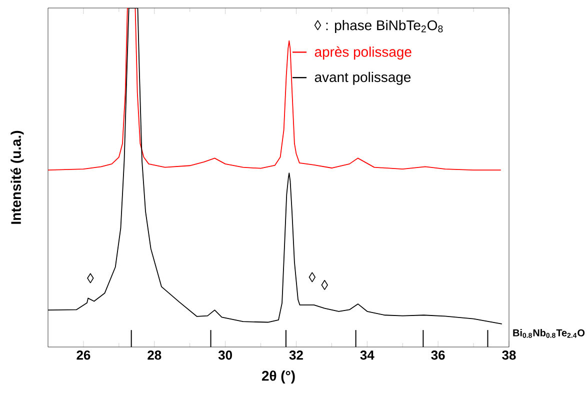 This screenshot has height=410, width=587. What do you see at coordinates (509, 355) in the screenshot?
I see `x-tick-label: 38` at bounding box center [509, 355].